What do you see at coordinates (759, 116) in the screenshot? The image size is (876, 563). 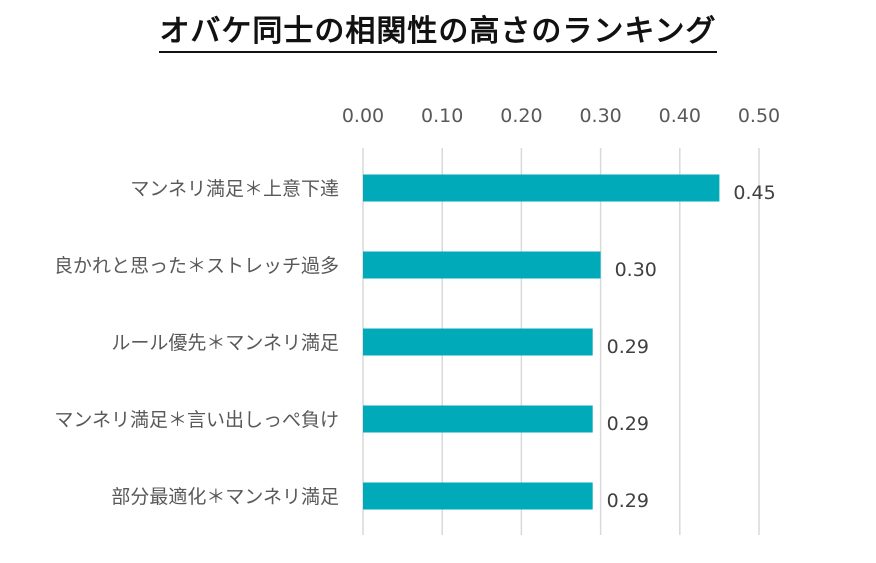 I see `x-tick-label: 0.50` at bounding box center [759, 116].